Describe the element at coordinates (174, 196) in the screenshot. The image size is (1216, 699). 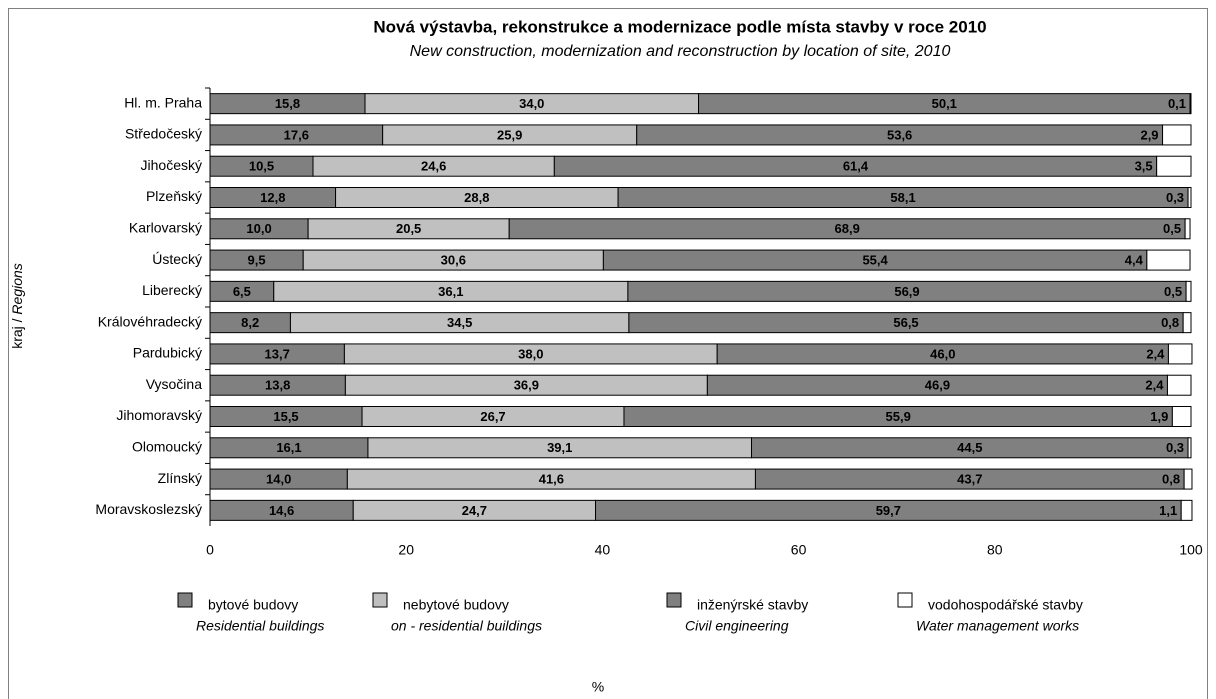
I see `y-tick-label: Plzeňský` at that location.